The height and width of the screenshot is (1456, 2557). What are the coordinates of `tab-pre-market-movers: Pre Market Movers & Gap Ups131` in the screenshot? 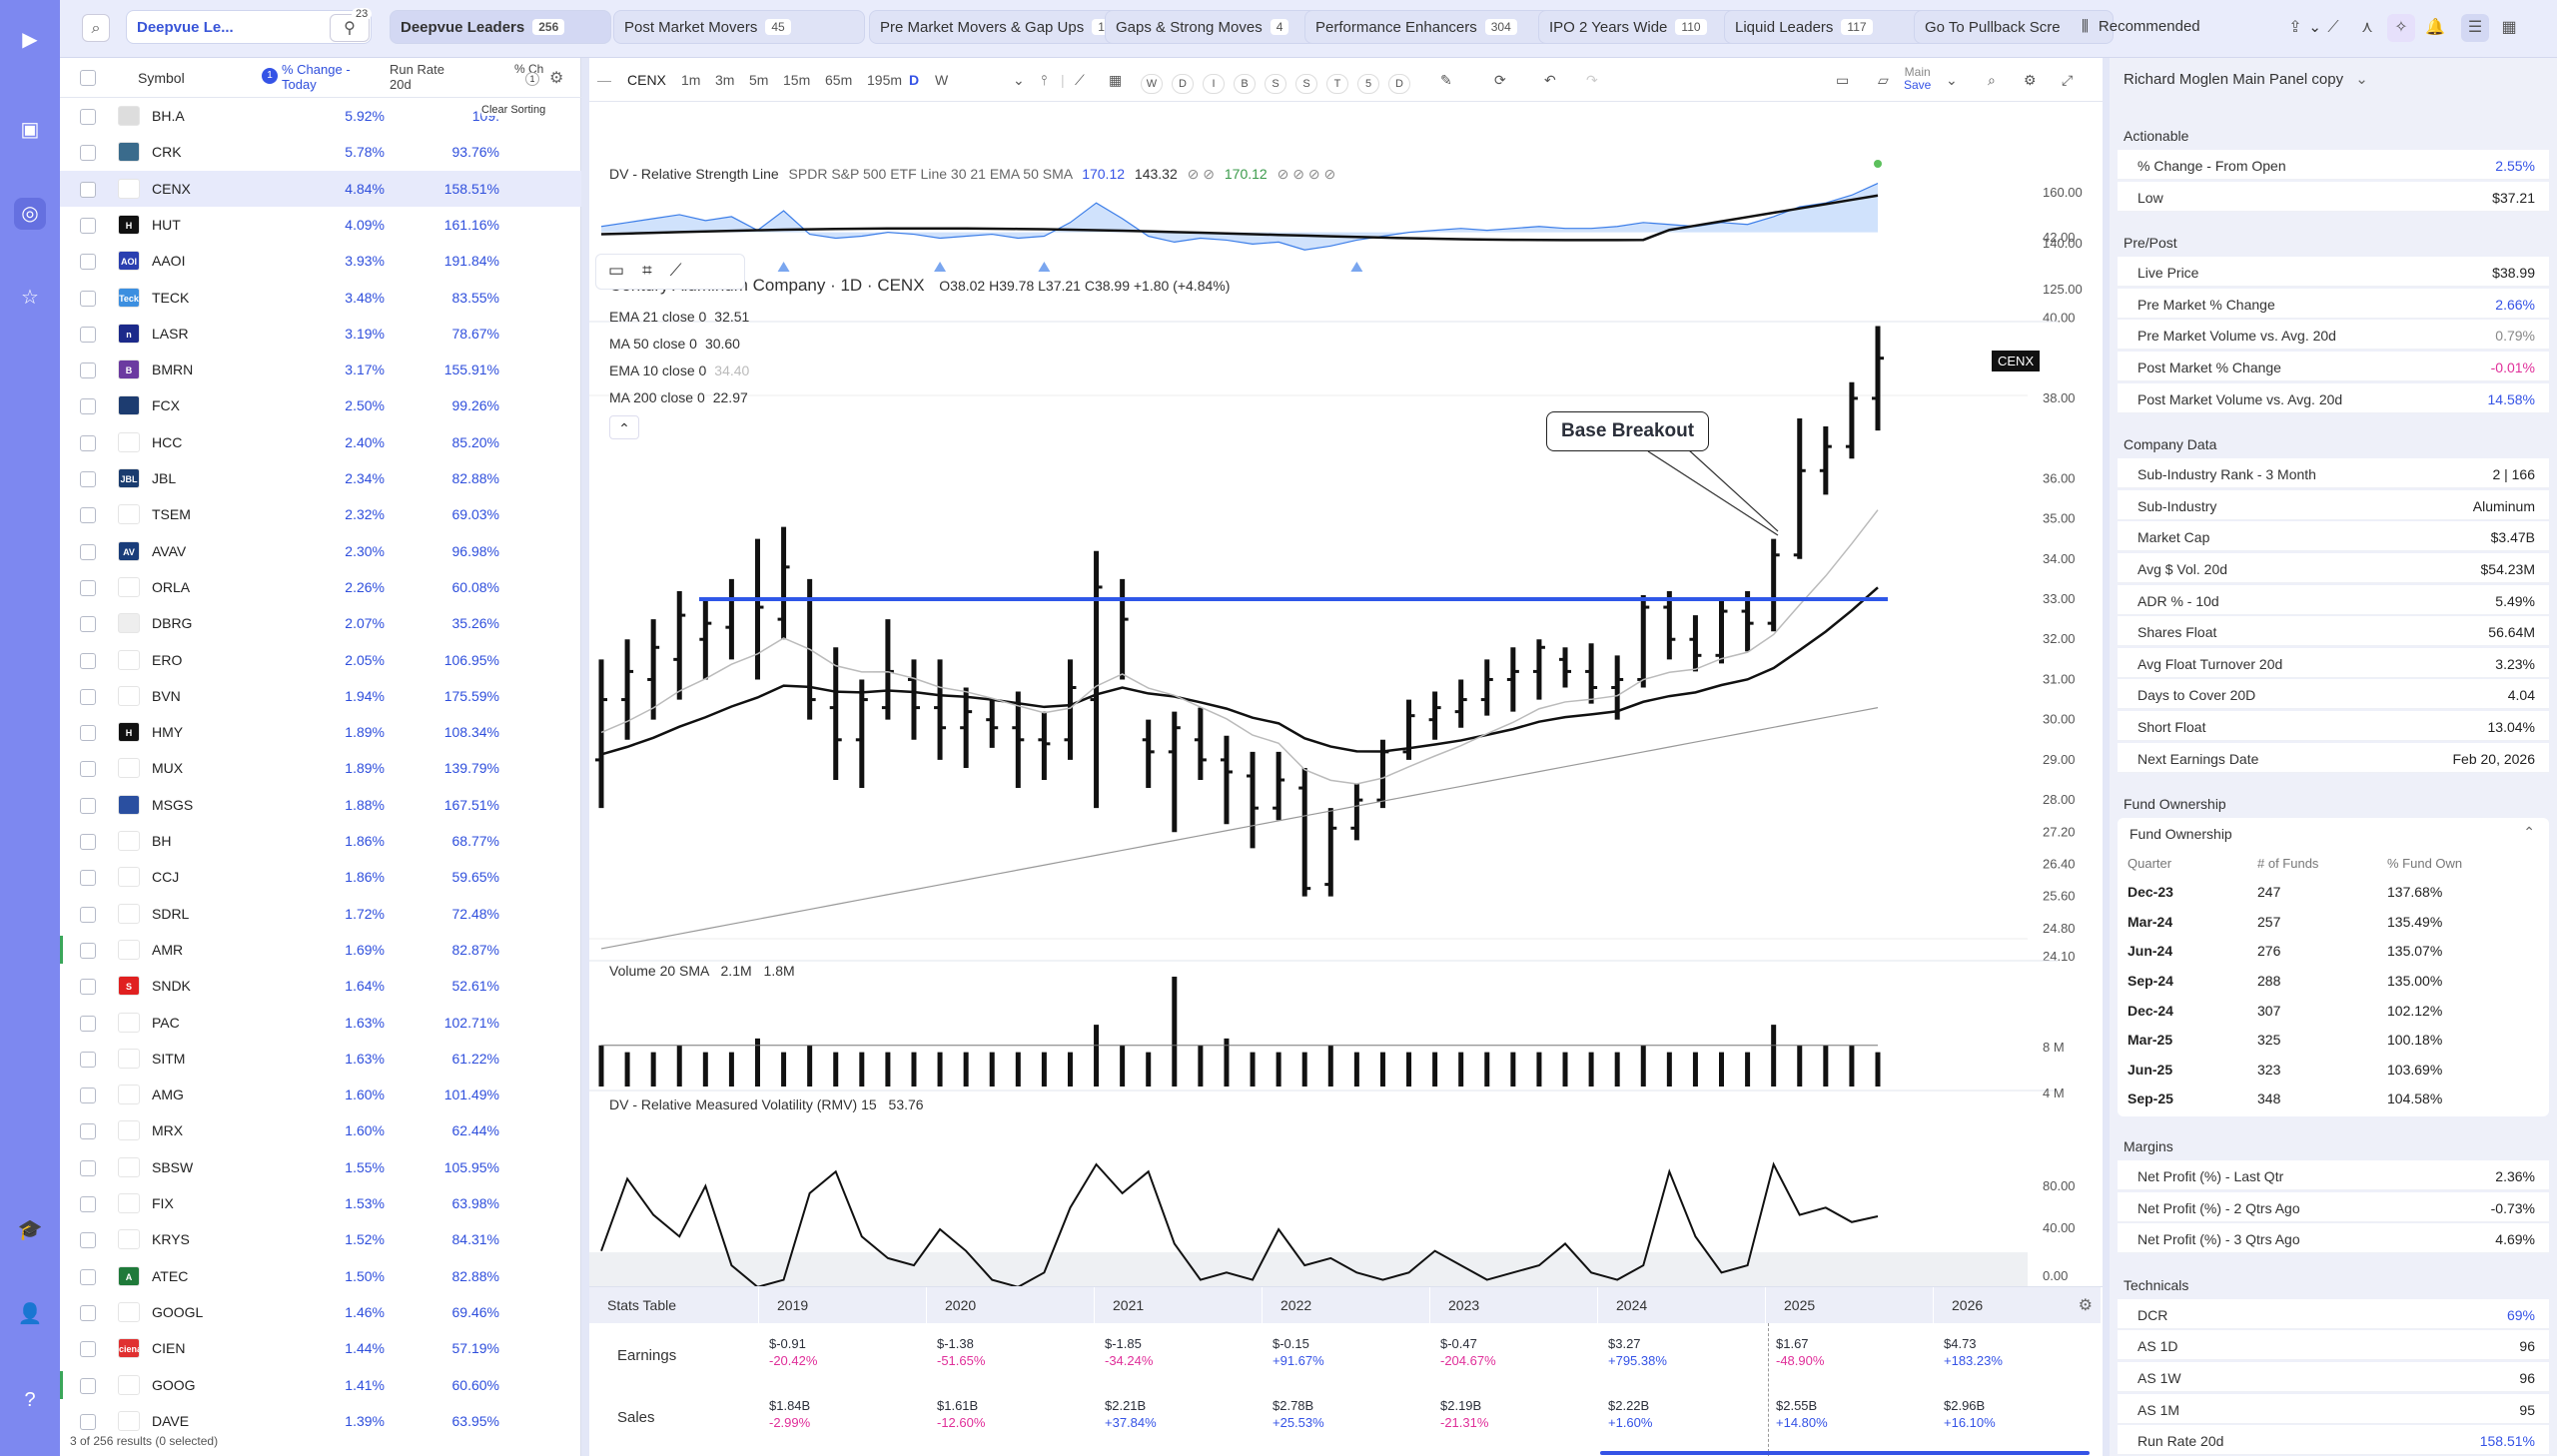 It's located at (1004, 27).